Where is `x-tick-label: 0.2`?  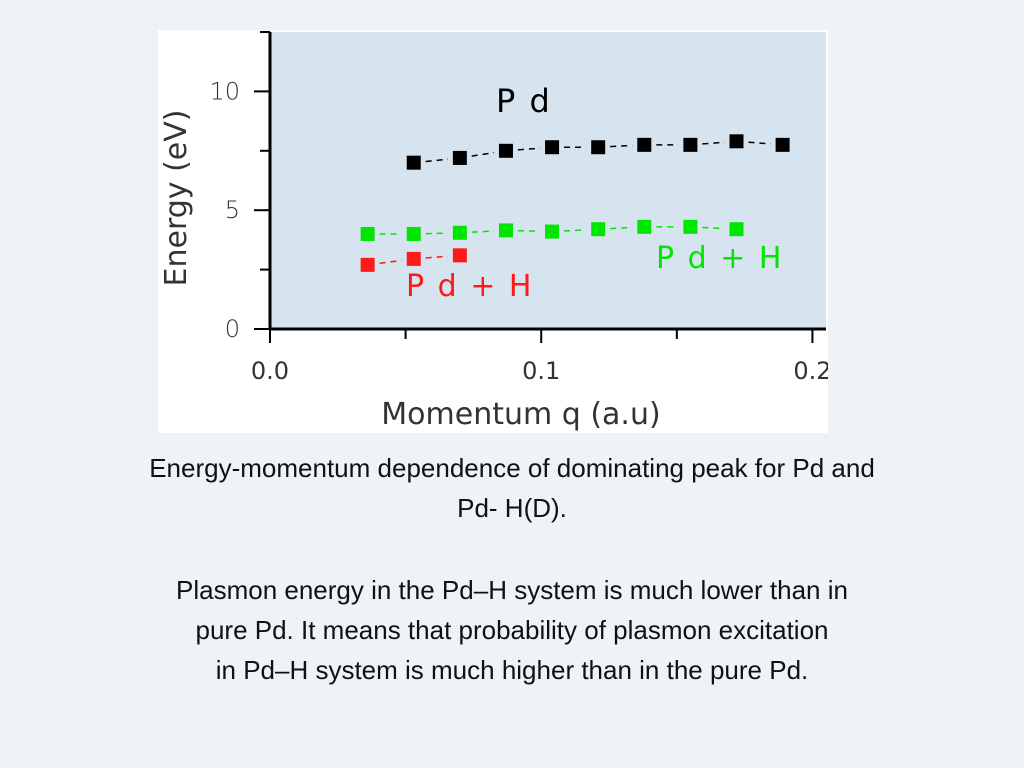
x-tick-label: 0.2 is located at coordinates (810, 371).